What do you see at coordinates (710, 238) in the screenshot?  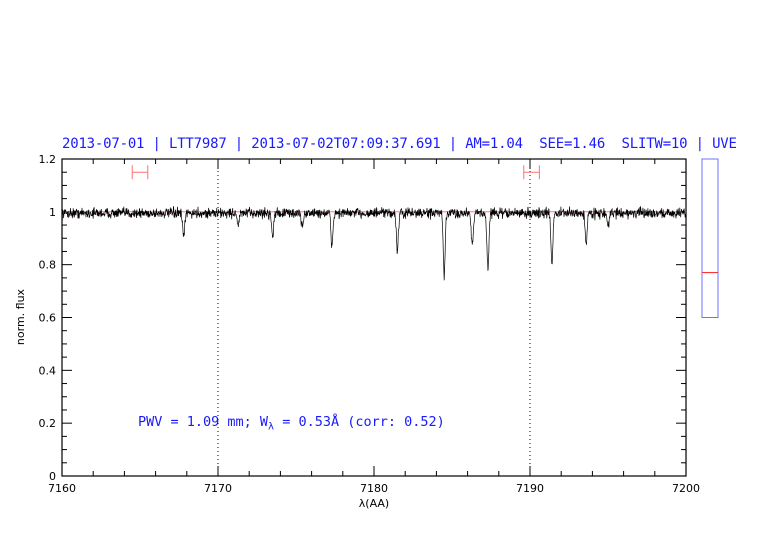 I see `side-indicator-box` at bounding box center [710, 238].